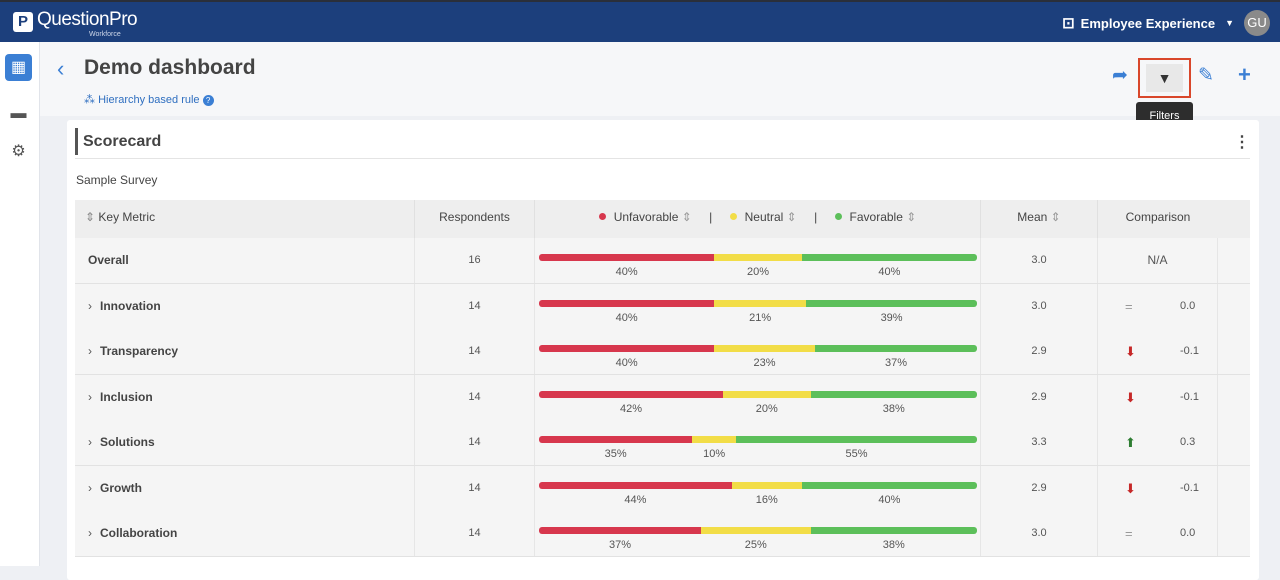 The height and width of the screenshot is (580, 1280). I want to click on table-row: › Inclusion 14 42% 20% 38% 2.9 ⬇ -0.1, so click(662, 397).